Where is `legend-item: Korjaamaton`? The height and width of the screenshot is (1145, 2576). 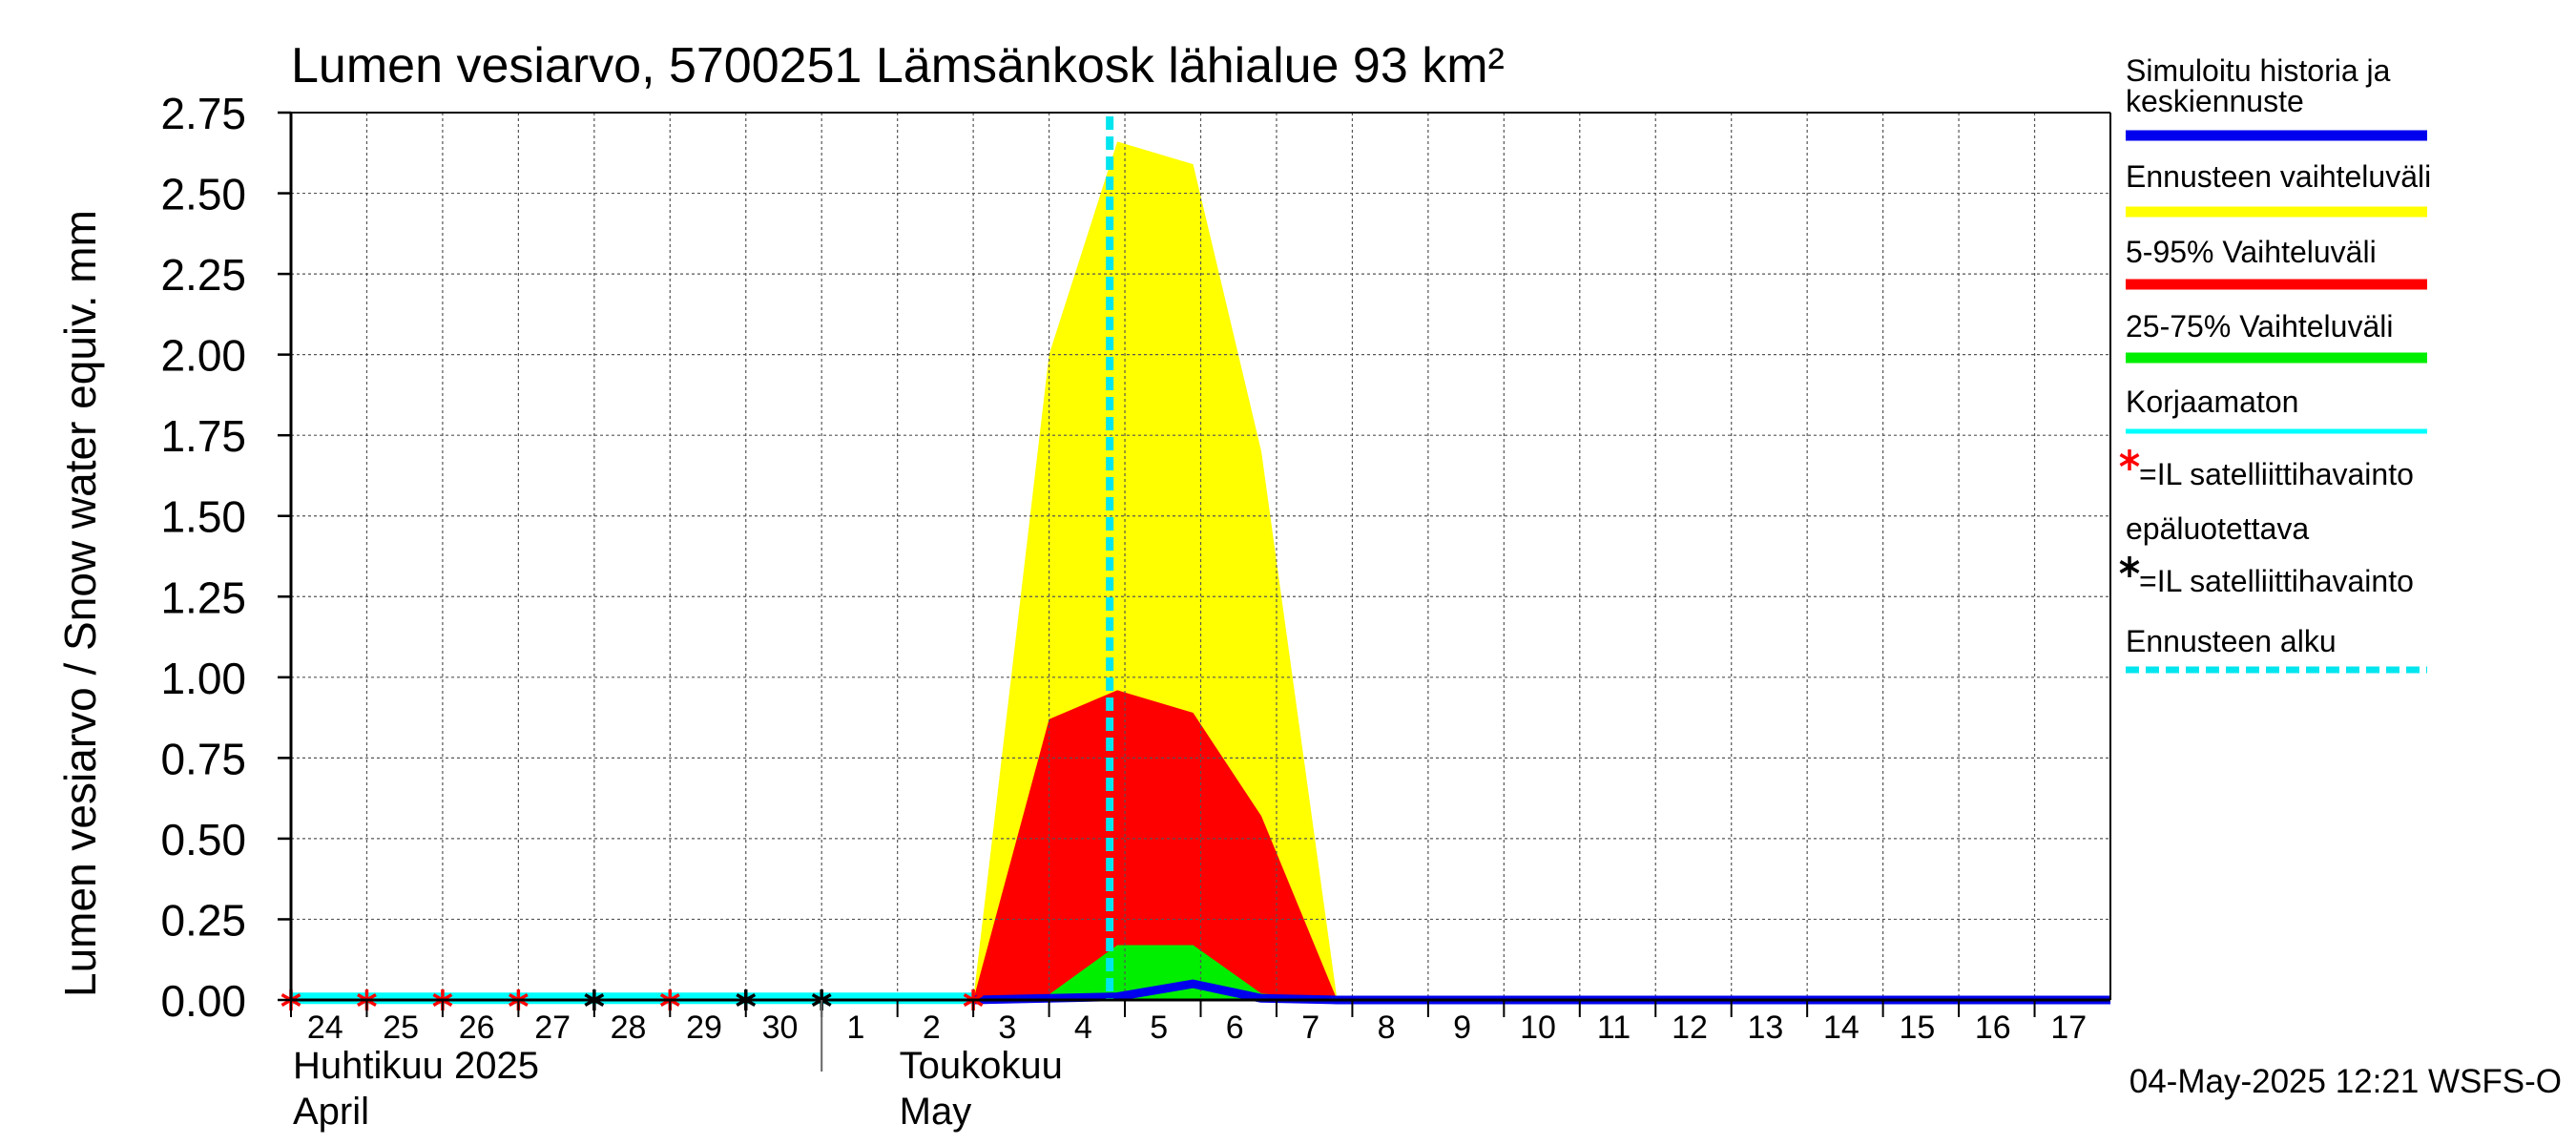
legend-item: Korjaamaton is located at coordinates (2276, 409).